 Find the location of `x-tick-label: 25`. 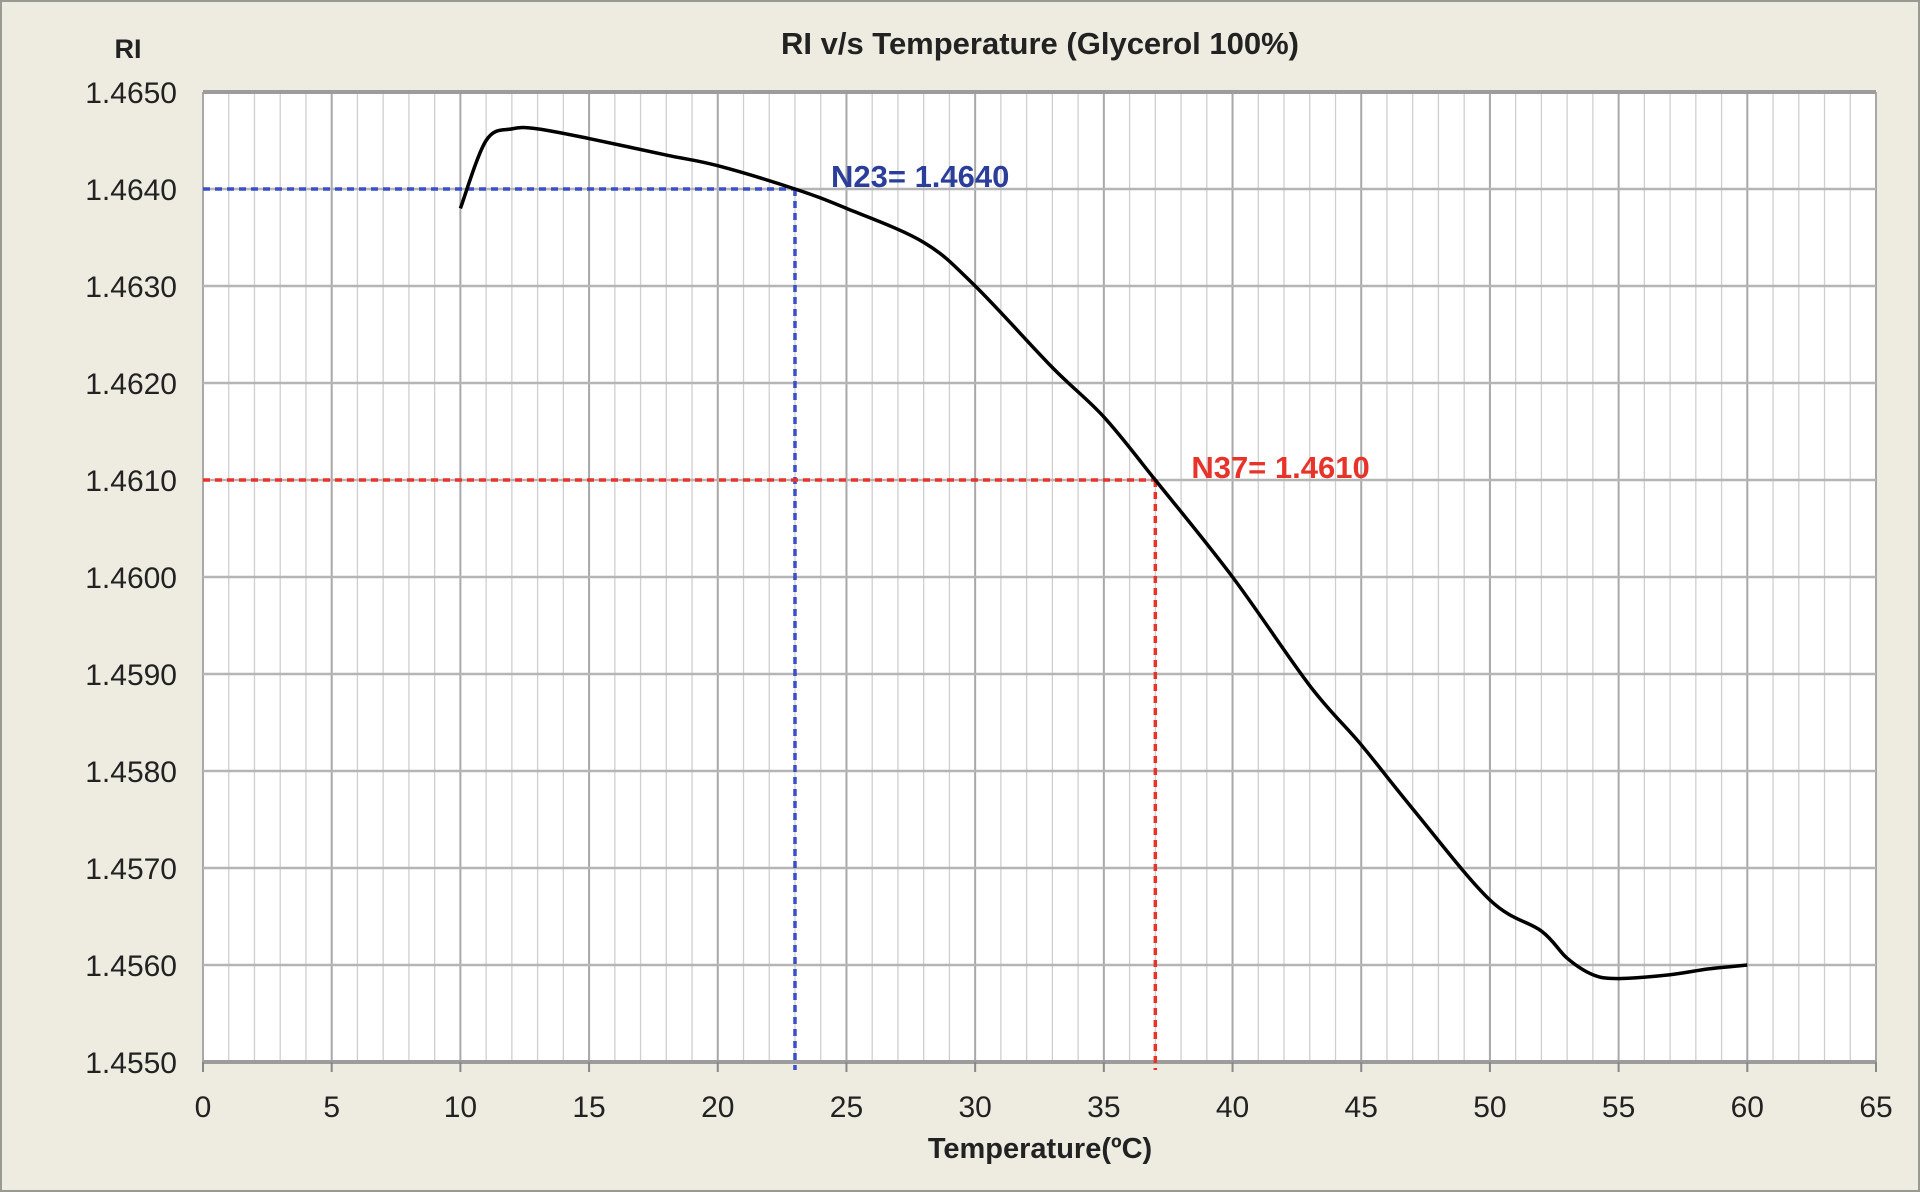

x-tick-label: 25 is located at coordinates (846, 1107).